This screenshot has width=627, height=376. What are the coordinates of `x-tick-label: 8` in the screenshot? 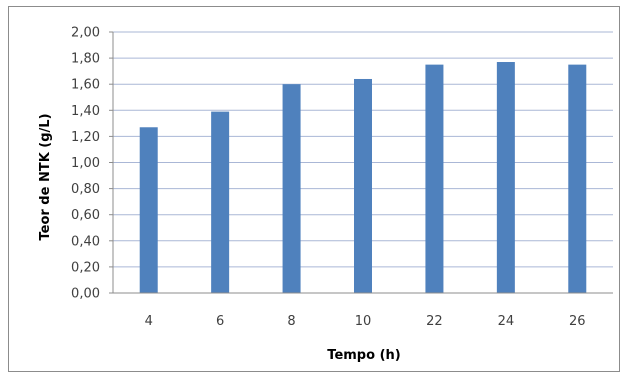 It's located at (291, 321).